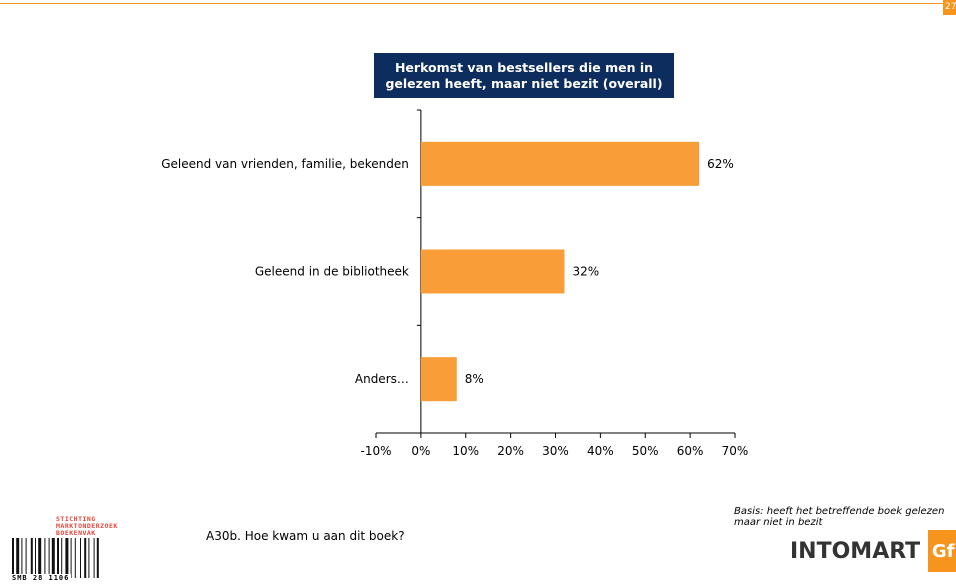 The height and width of the screenshot is (588, 956). What do you see at coordinates (735, 451) in the screenshot?
I see `x-tick-label: 70%` at bounding box center [735, 451].